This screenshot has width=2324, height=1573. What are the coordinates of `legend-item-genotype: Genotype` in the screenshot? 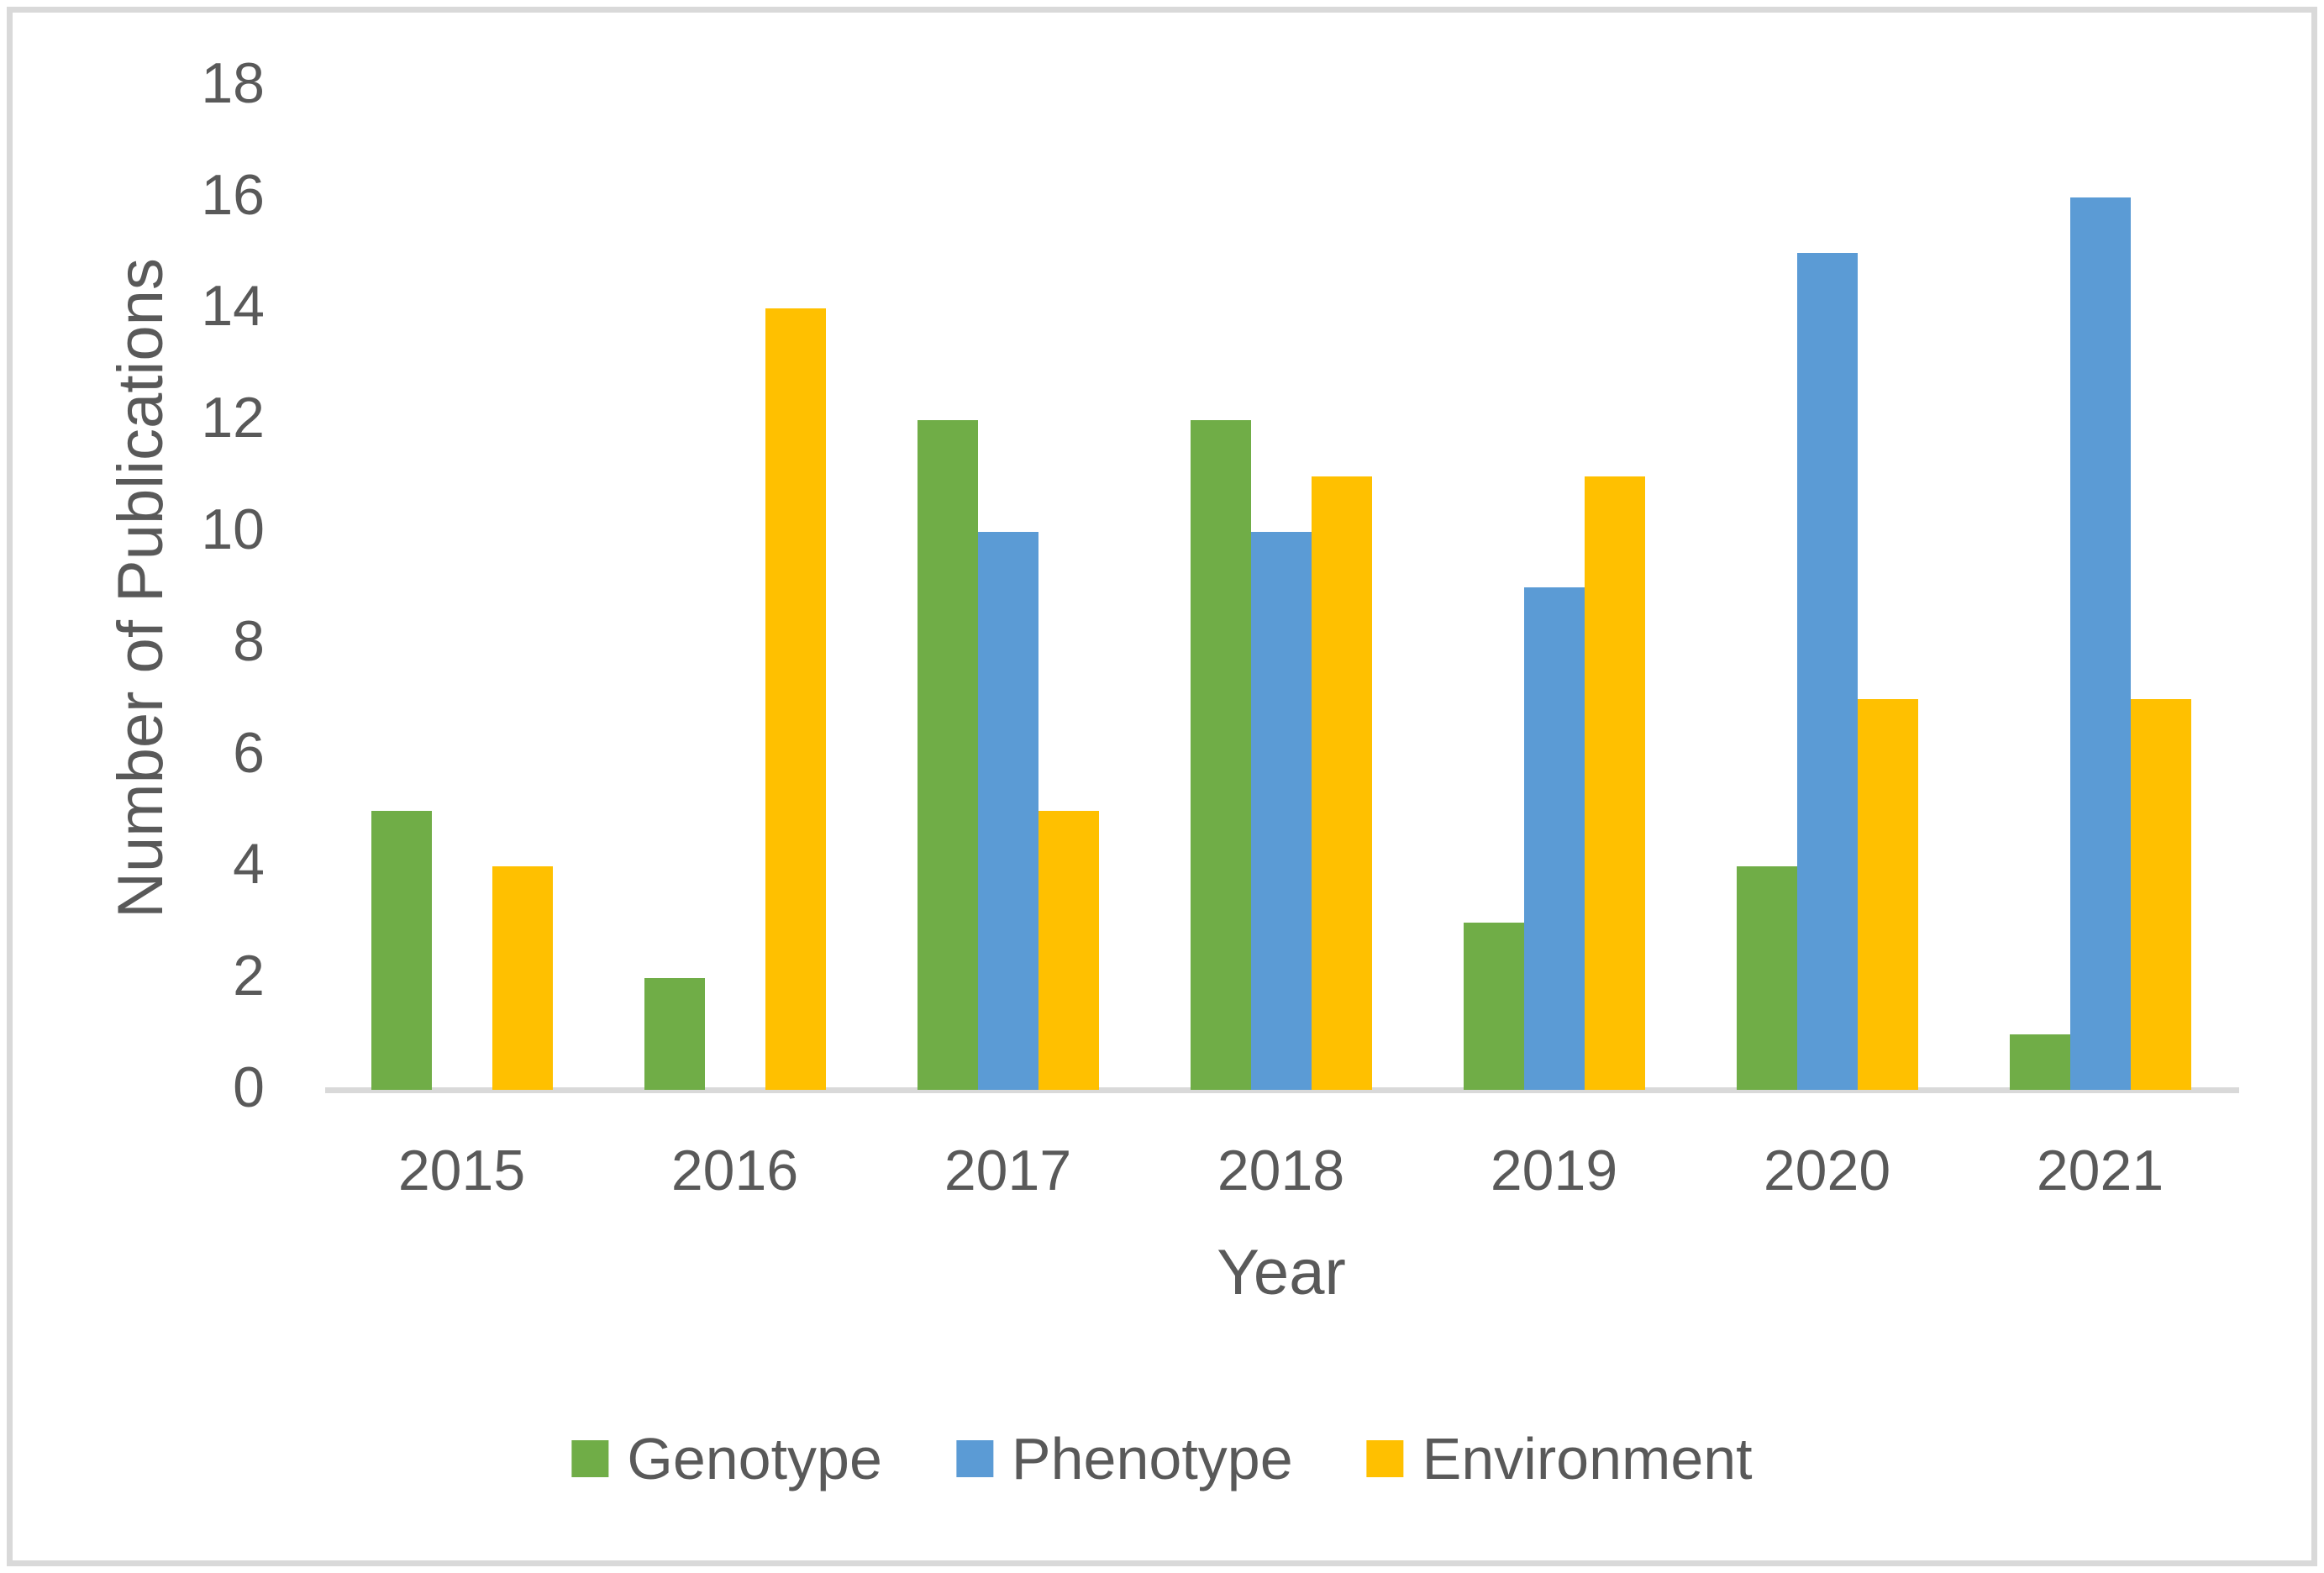 It's located at (726, 1458).